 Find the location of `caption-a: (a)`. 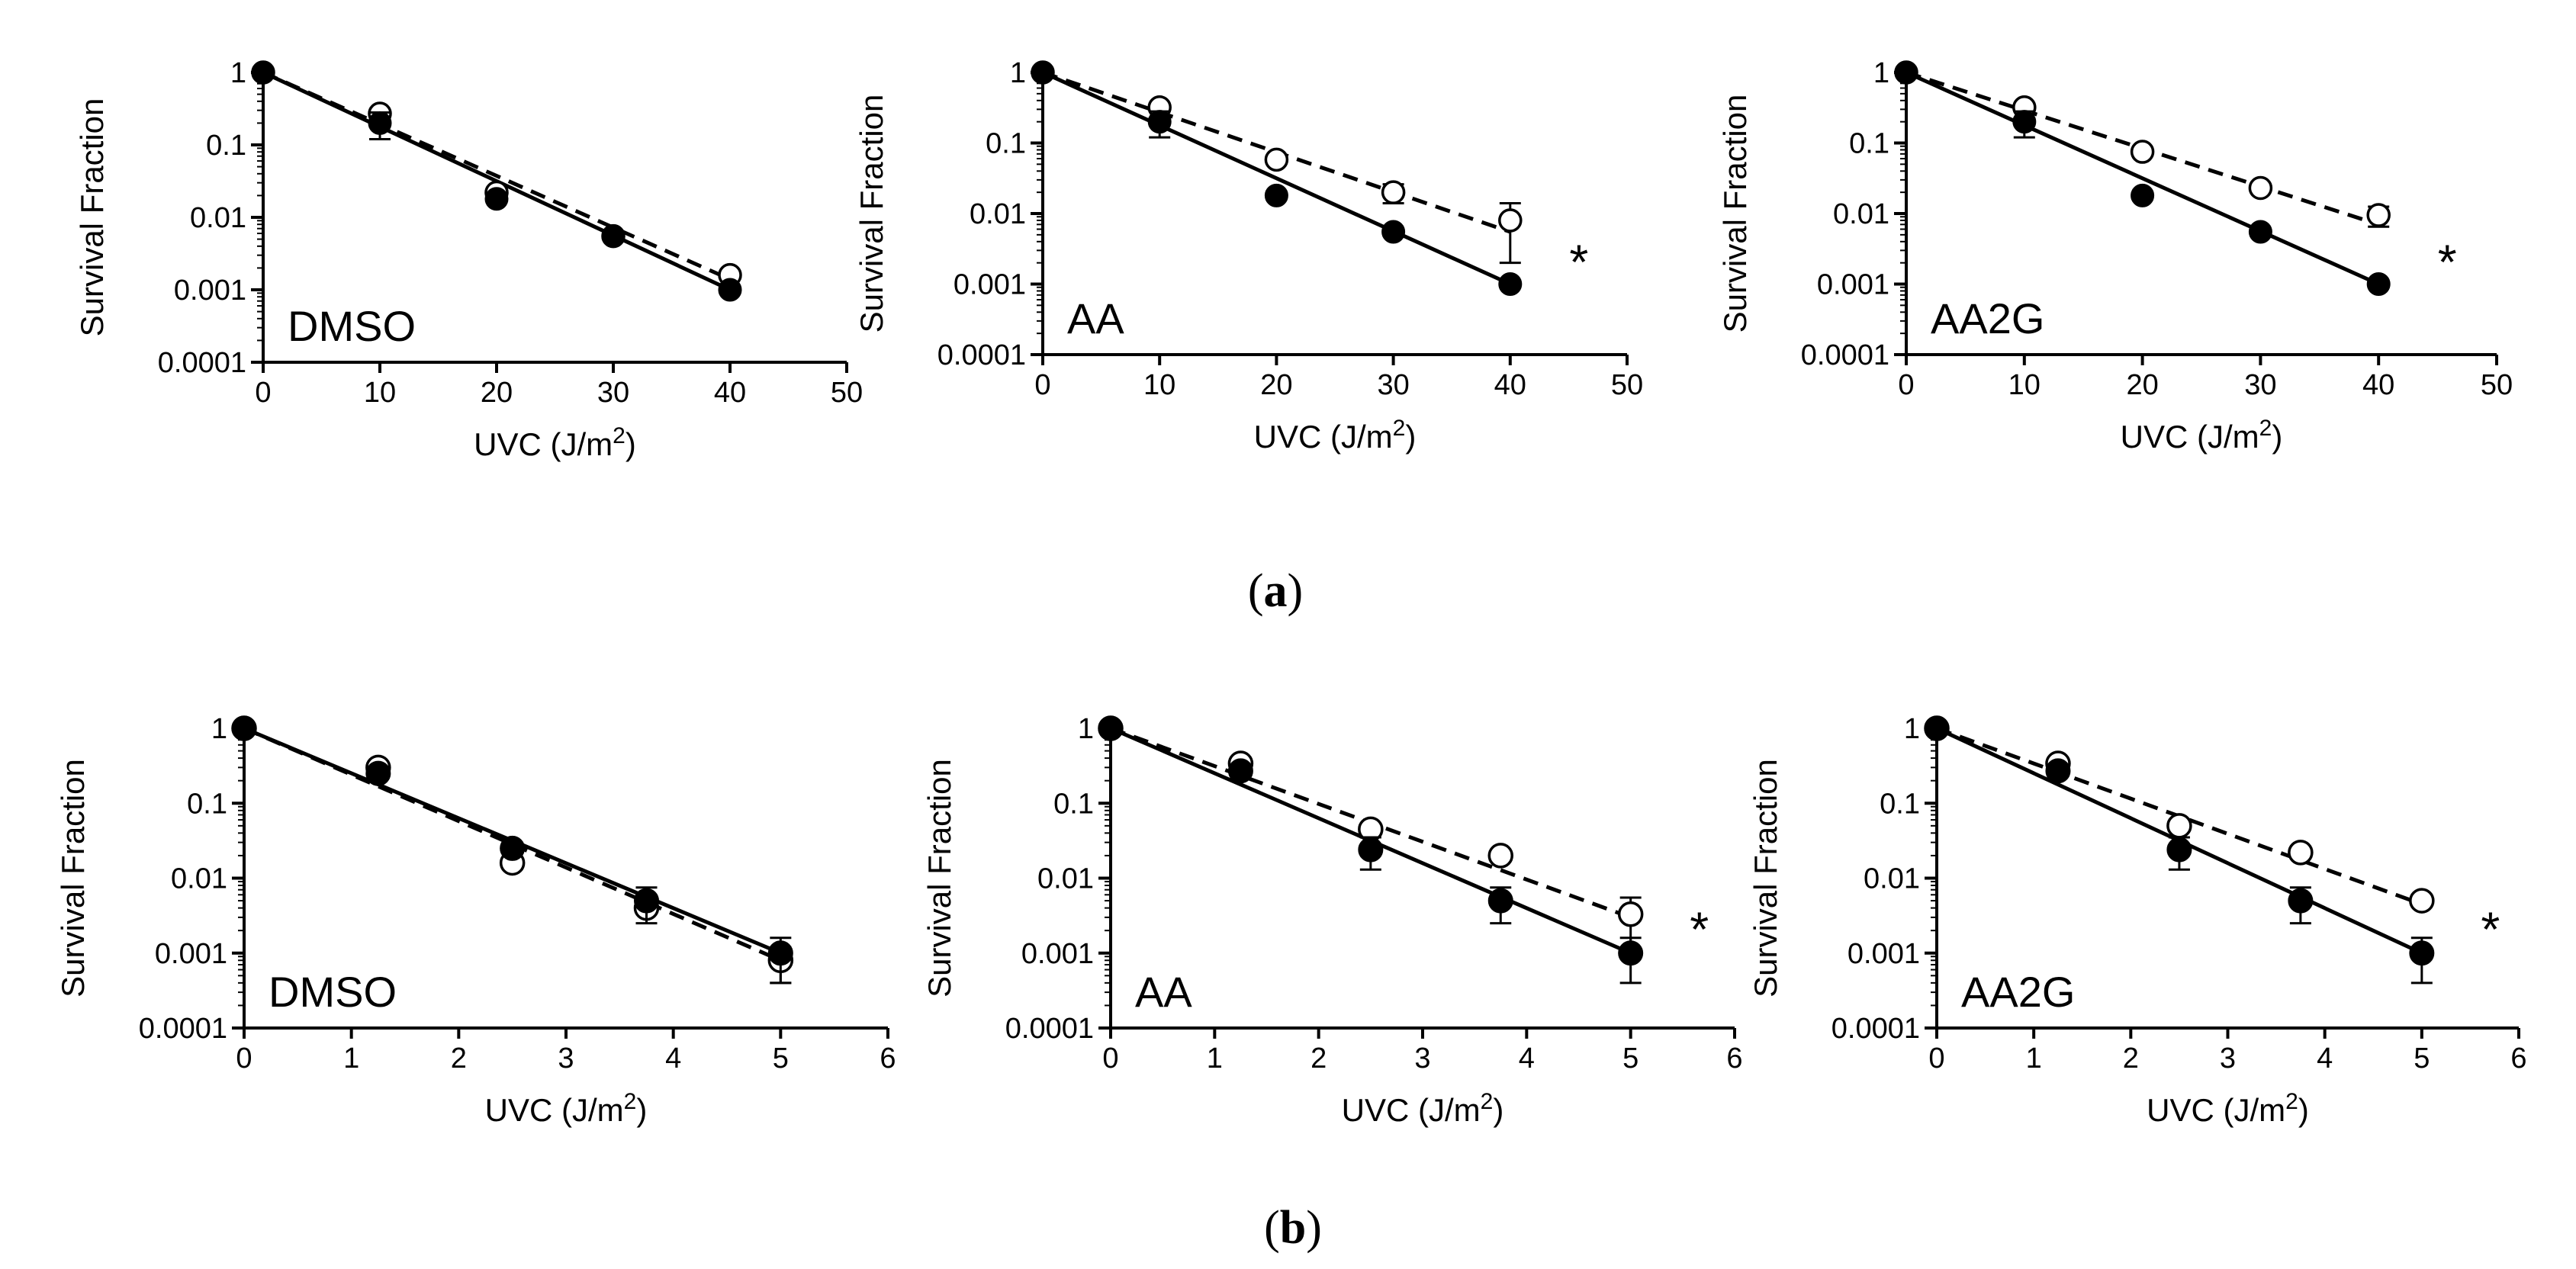

caption-a: (a) is located at coordinates (1275, 591).